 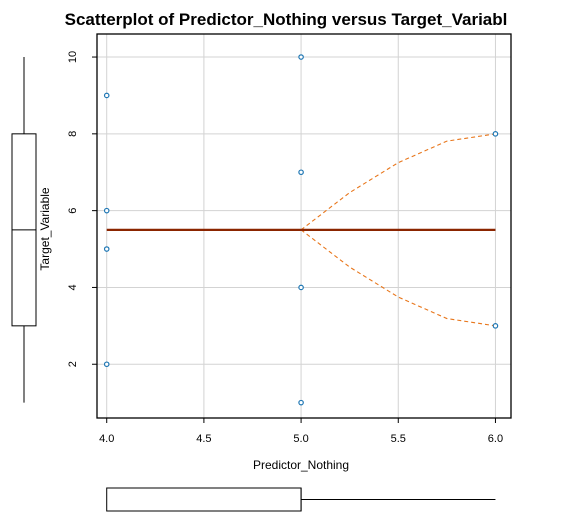 I want to click on x-boxplot, so click(x=301, y=499).